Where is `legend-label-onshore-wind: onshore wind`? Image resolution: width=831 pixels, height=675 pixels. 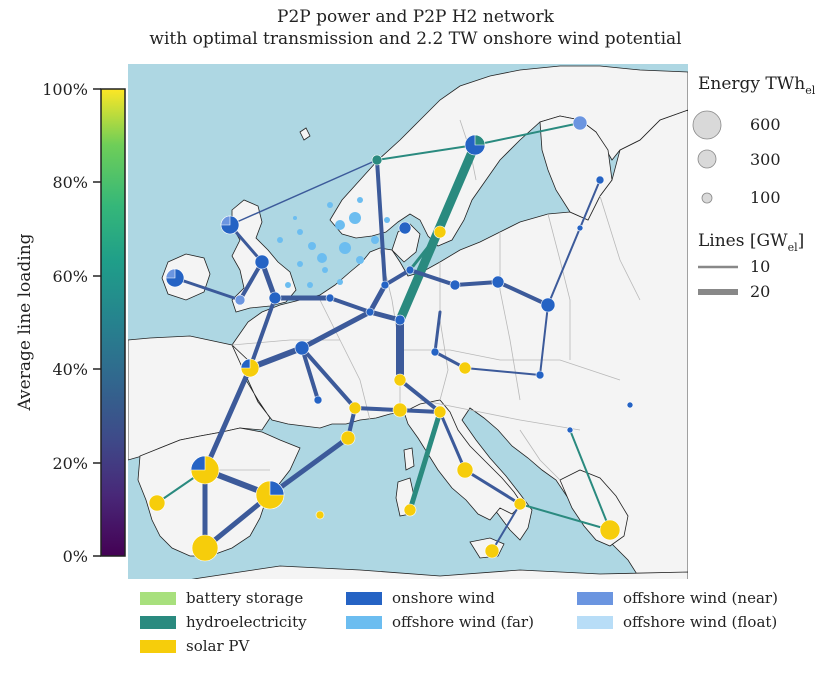 legend-label-onshore-wind: onshore wind is located at coordinates (443, 598).